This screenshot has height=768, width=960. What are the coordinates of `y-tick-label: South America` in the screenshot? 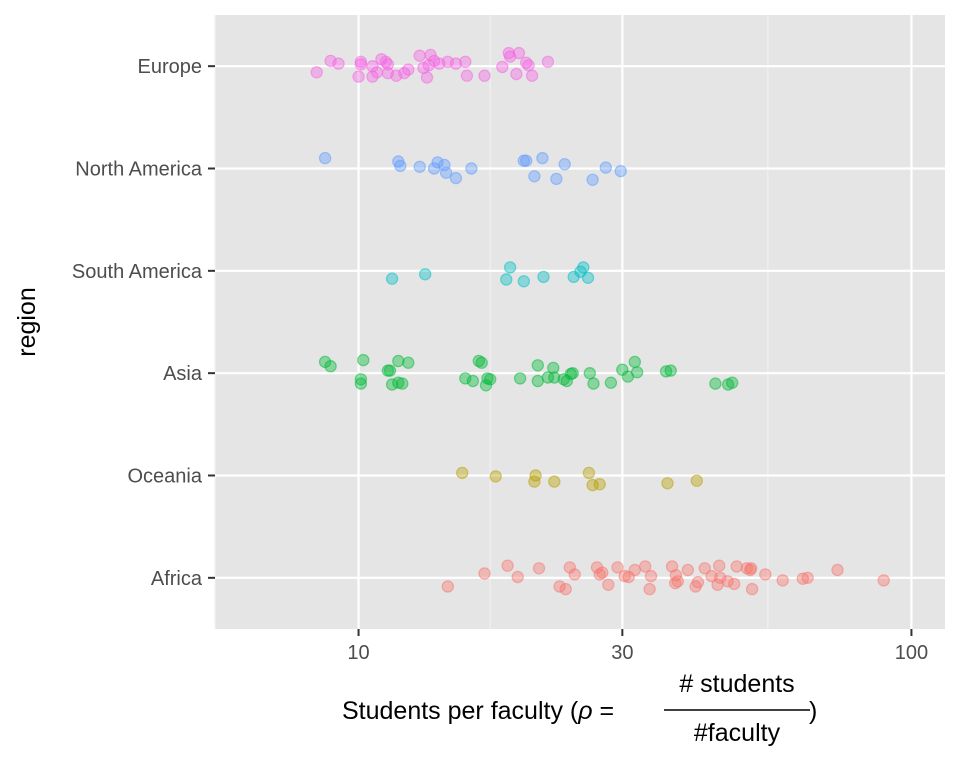 It's located at (137, 272).